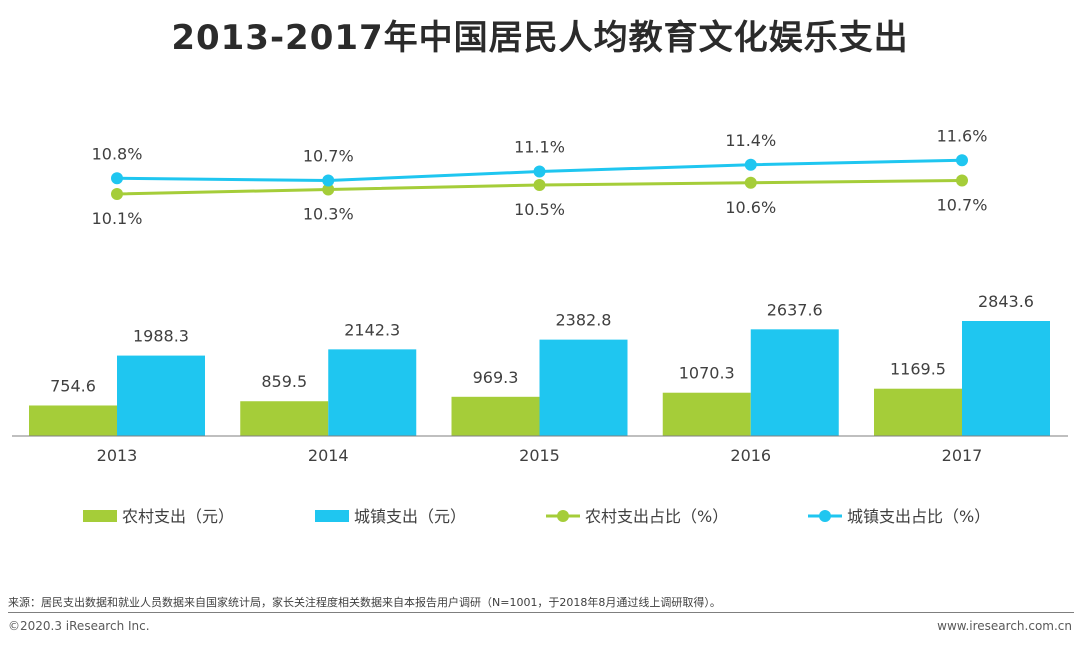  I want to click on bar-rural-2016, so click(706, 414).